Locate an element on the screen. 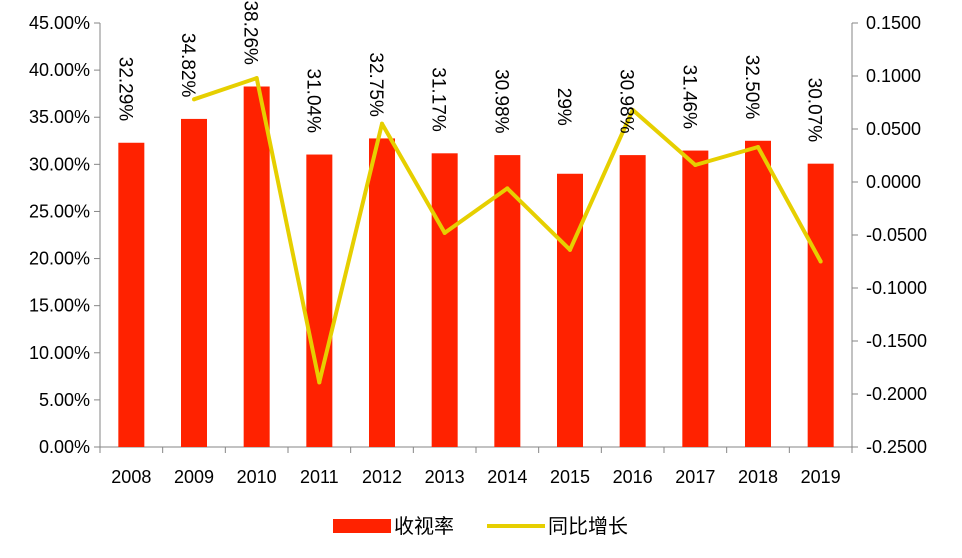 The height and width of the screenshot is (558, 962). bar-data-label: 31.46% is located at coordinates (688, 97).